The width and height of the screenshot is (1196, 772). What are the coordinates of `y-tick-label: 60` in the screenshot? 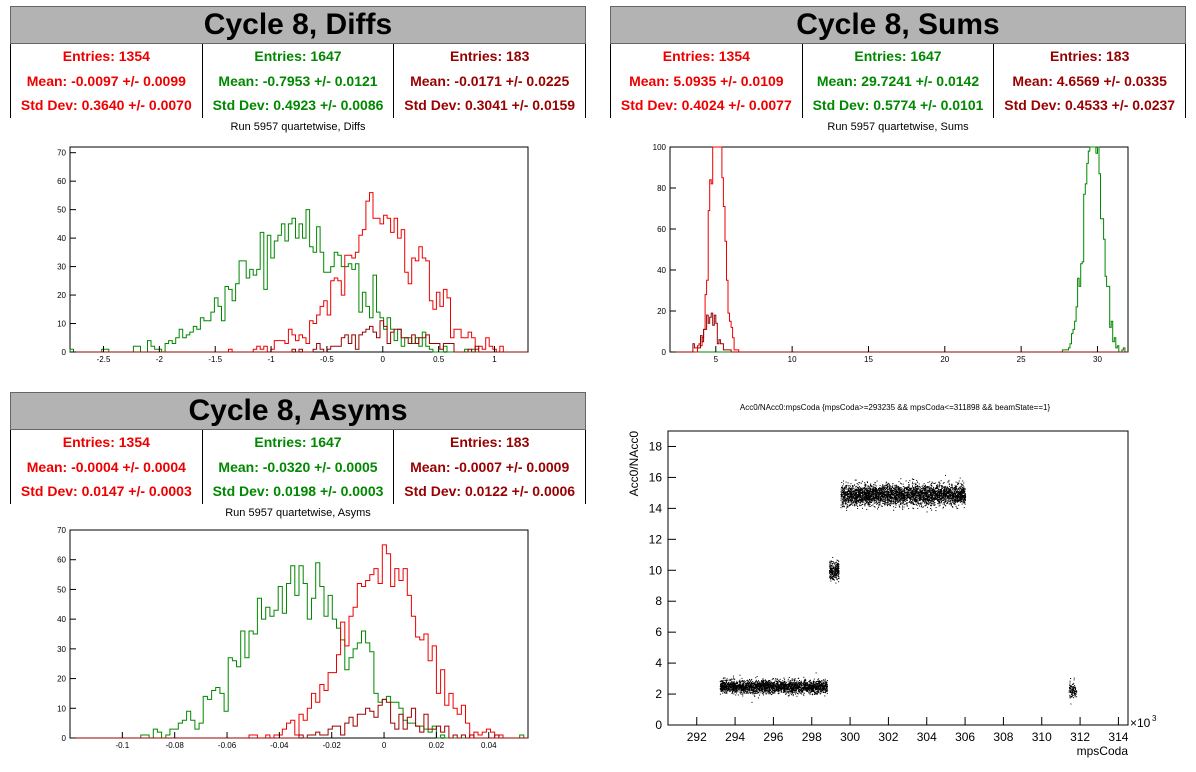 It's located at (61, 560).